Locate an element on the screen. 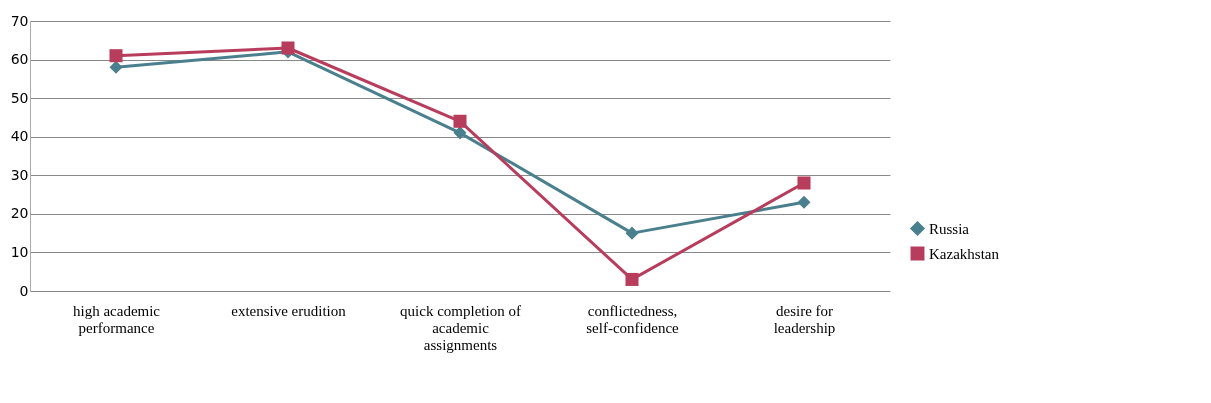 The height and width of the screenshot is (403, 1211). y-tick-label: 20 is located at coordinates (19, 213).